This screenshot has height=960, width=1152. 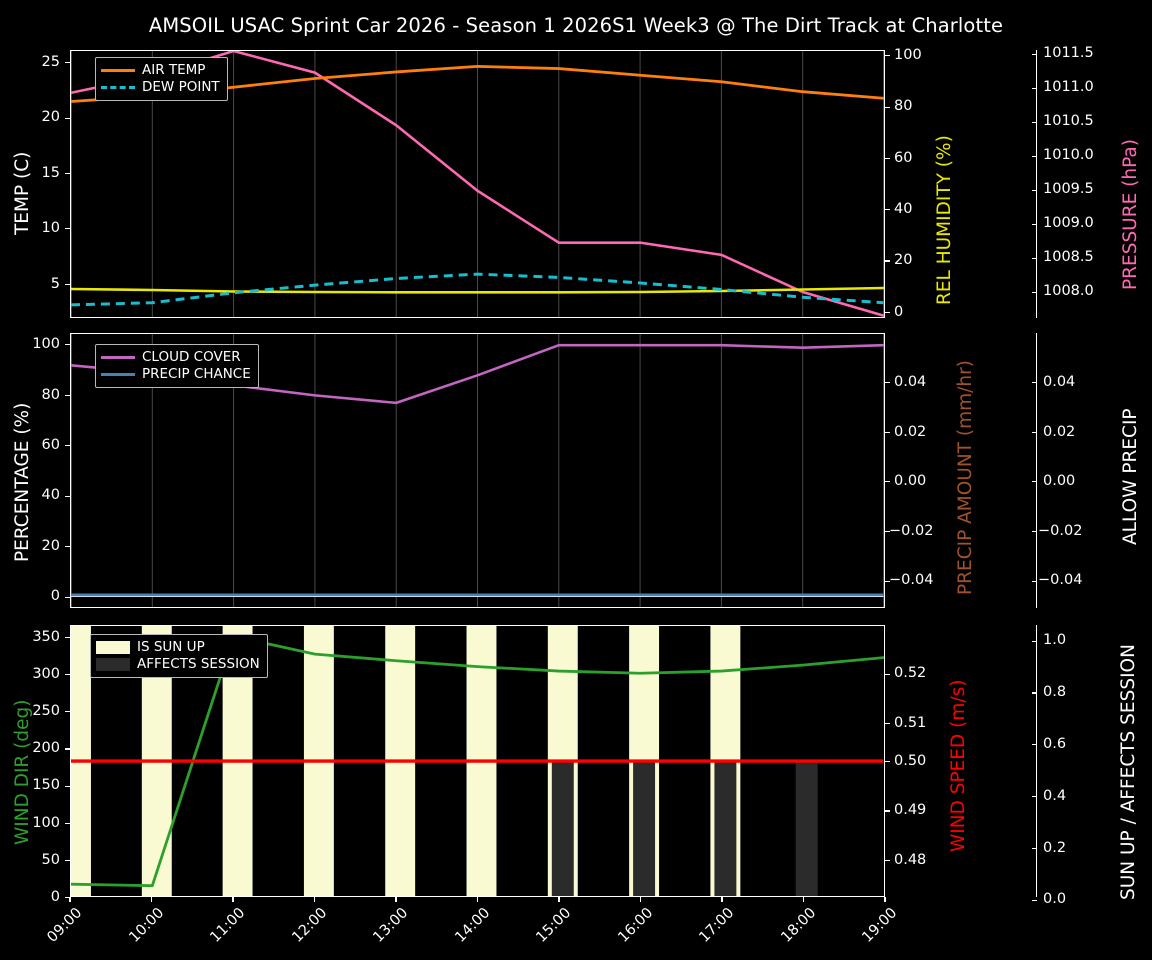 I want to click on x-tick-label-1700: 17:00, so click(x=717, y=925).